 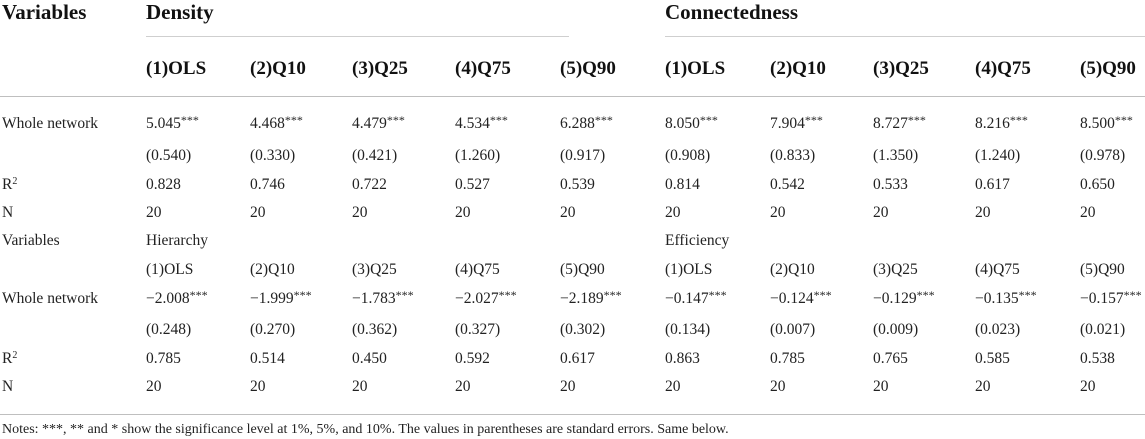 I want to click on cell-value: 8.216, so click(x=992, y=123).